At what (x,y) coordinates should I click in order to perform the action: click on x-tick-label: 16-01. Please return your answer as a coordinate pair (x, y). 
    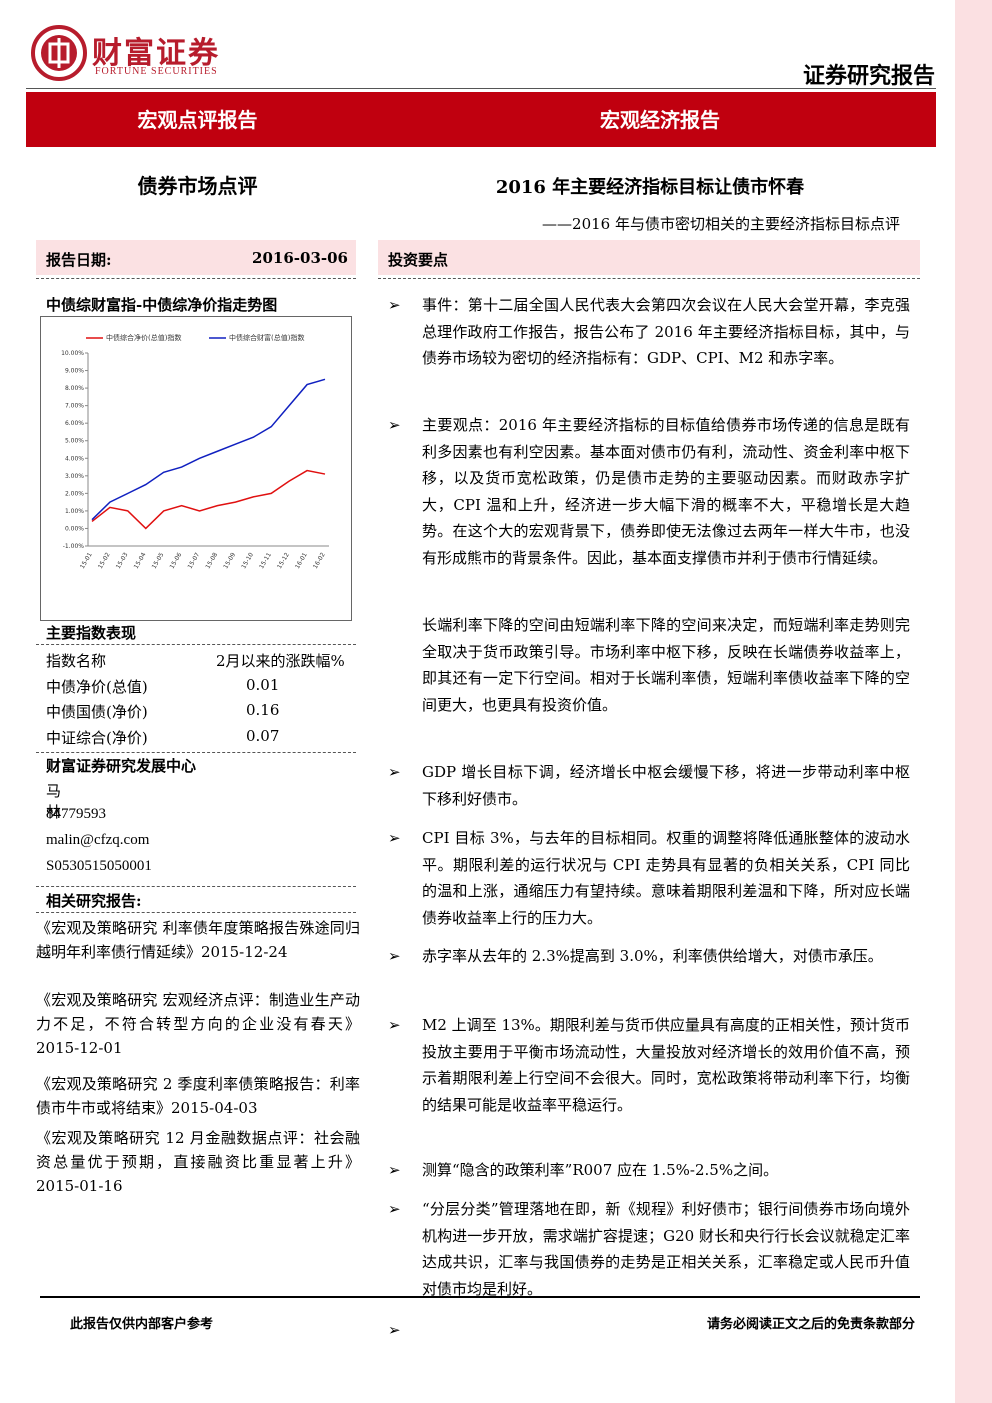
    Looking at the image, I should click on (301, 560).